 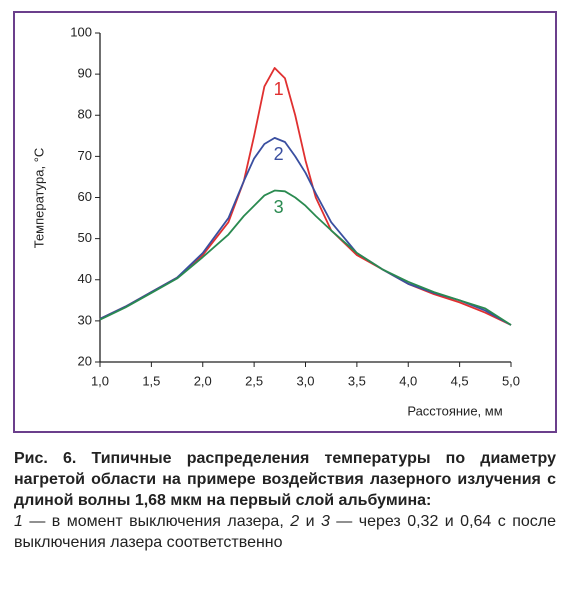 I want to click on y-tick-label: 80, so click(x=85, y=114).